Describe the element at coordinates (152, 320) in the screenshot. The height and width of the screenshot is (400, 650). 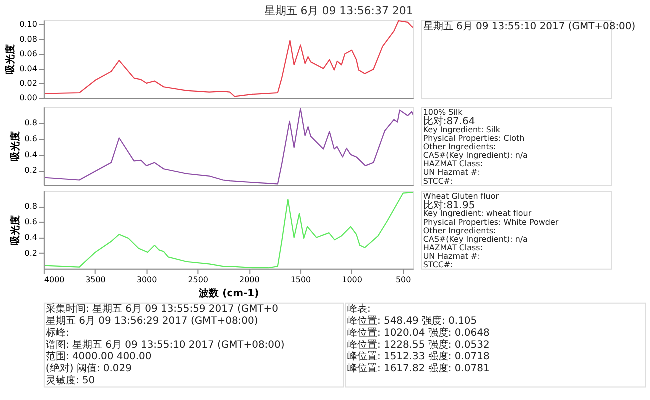
I see `text: 星期五 6月 09 13:56:29 2017 (GMT+08:00)` at that location.